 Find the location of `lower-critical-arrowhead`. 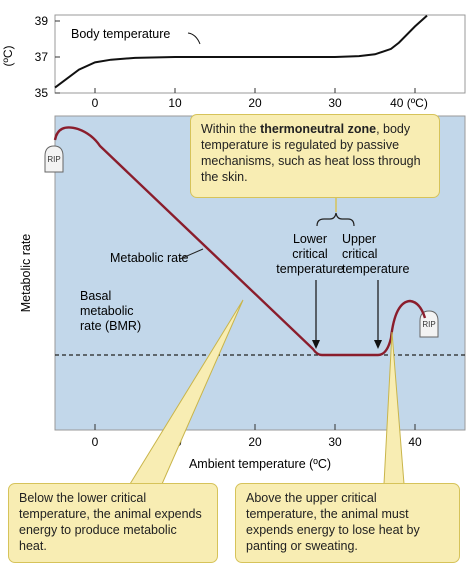

lower-critical-arrowhead is located at coordinates (316, 344).